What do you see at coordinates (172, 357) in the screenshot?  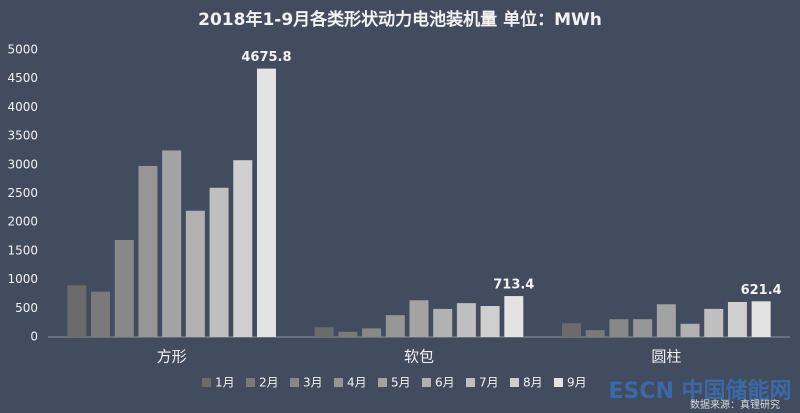 I see `x-tick-label: 方形` at bounding box center [172, 357].